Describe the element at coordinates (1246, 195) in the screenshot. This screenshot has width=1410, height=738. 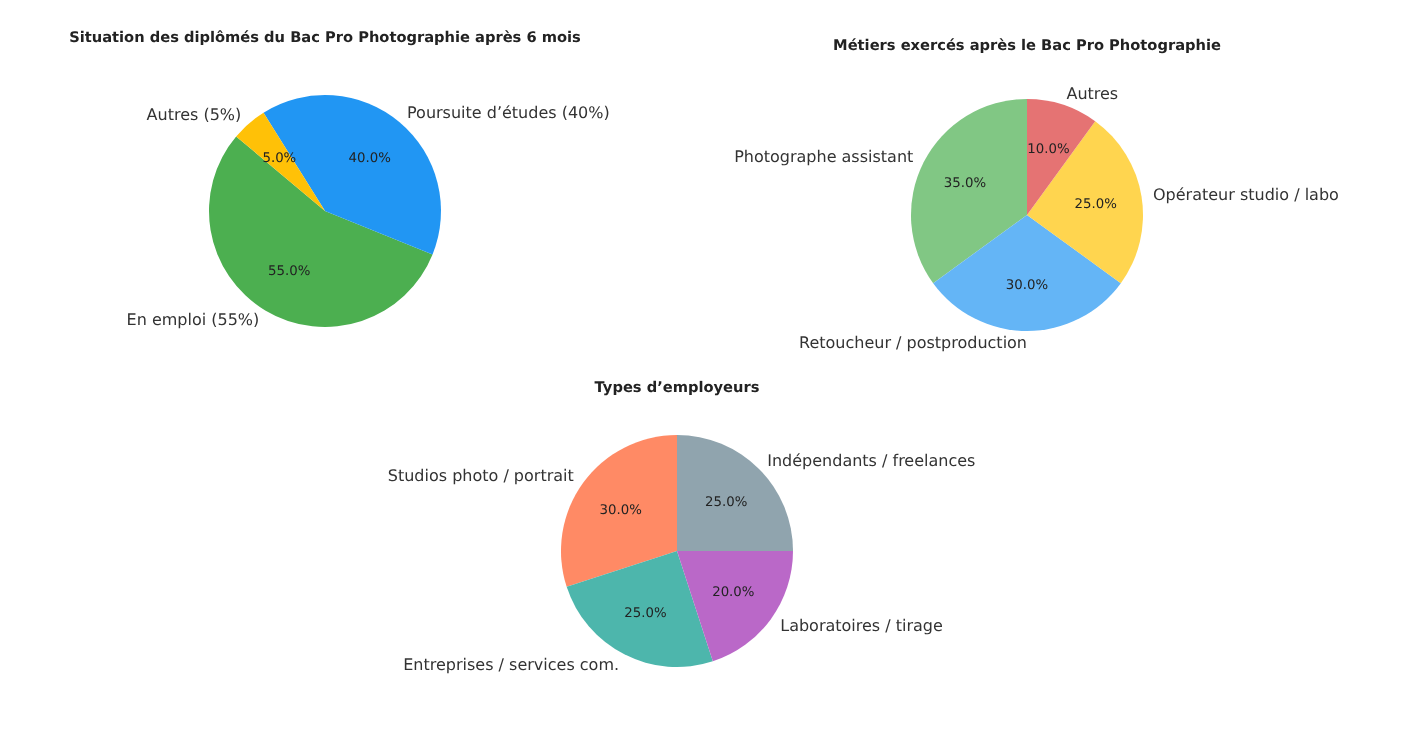
I see `slice-label: Opérateur studio / labo` at that location.